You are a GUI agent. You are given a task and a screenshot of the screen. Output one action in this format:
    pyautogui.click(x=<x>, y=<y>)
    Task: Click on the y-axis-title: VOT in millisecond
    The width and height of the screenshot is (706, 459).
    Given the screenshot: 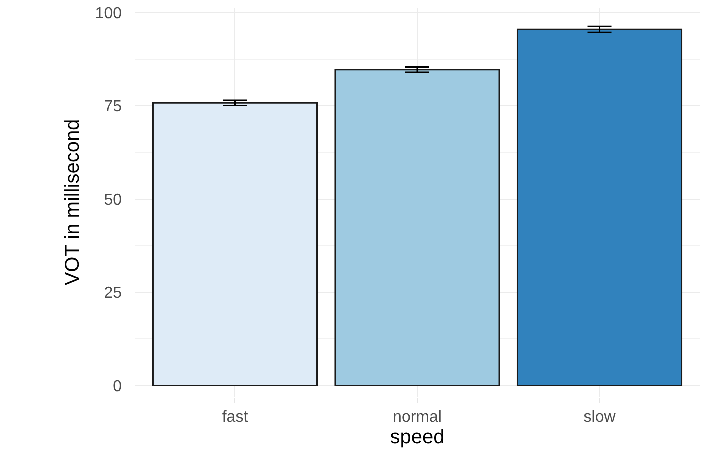 What is the action you would take?
    pyautogui.click(x=73, y=202)
    